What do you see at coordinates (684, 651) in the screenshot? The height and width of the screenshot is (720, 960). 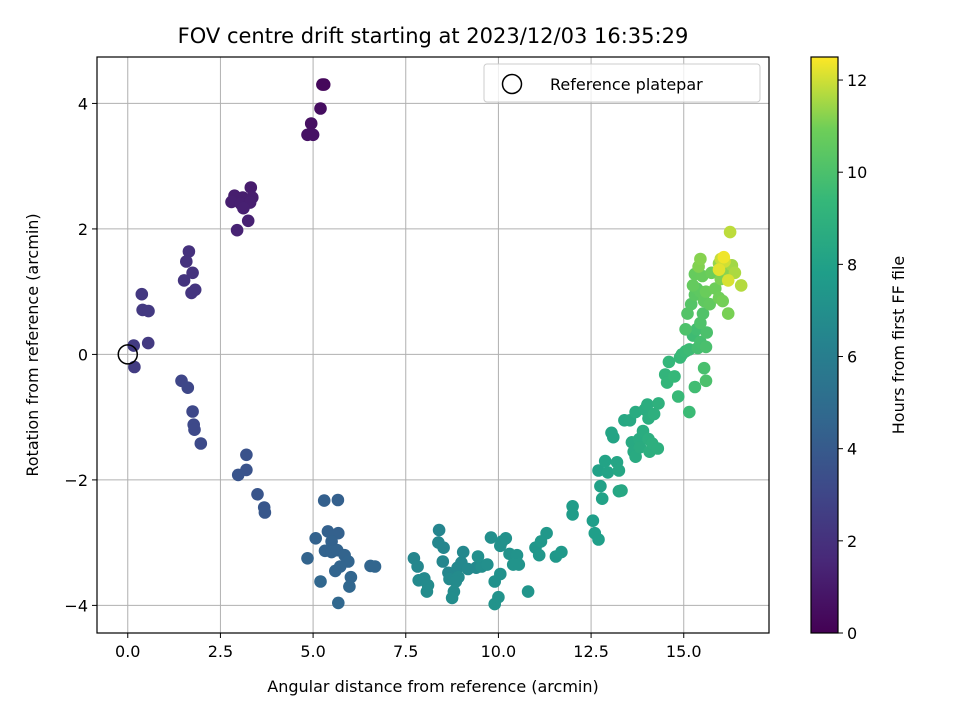 I see `x-tick-label: 15.0` at bounding box center [684, 651].